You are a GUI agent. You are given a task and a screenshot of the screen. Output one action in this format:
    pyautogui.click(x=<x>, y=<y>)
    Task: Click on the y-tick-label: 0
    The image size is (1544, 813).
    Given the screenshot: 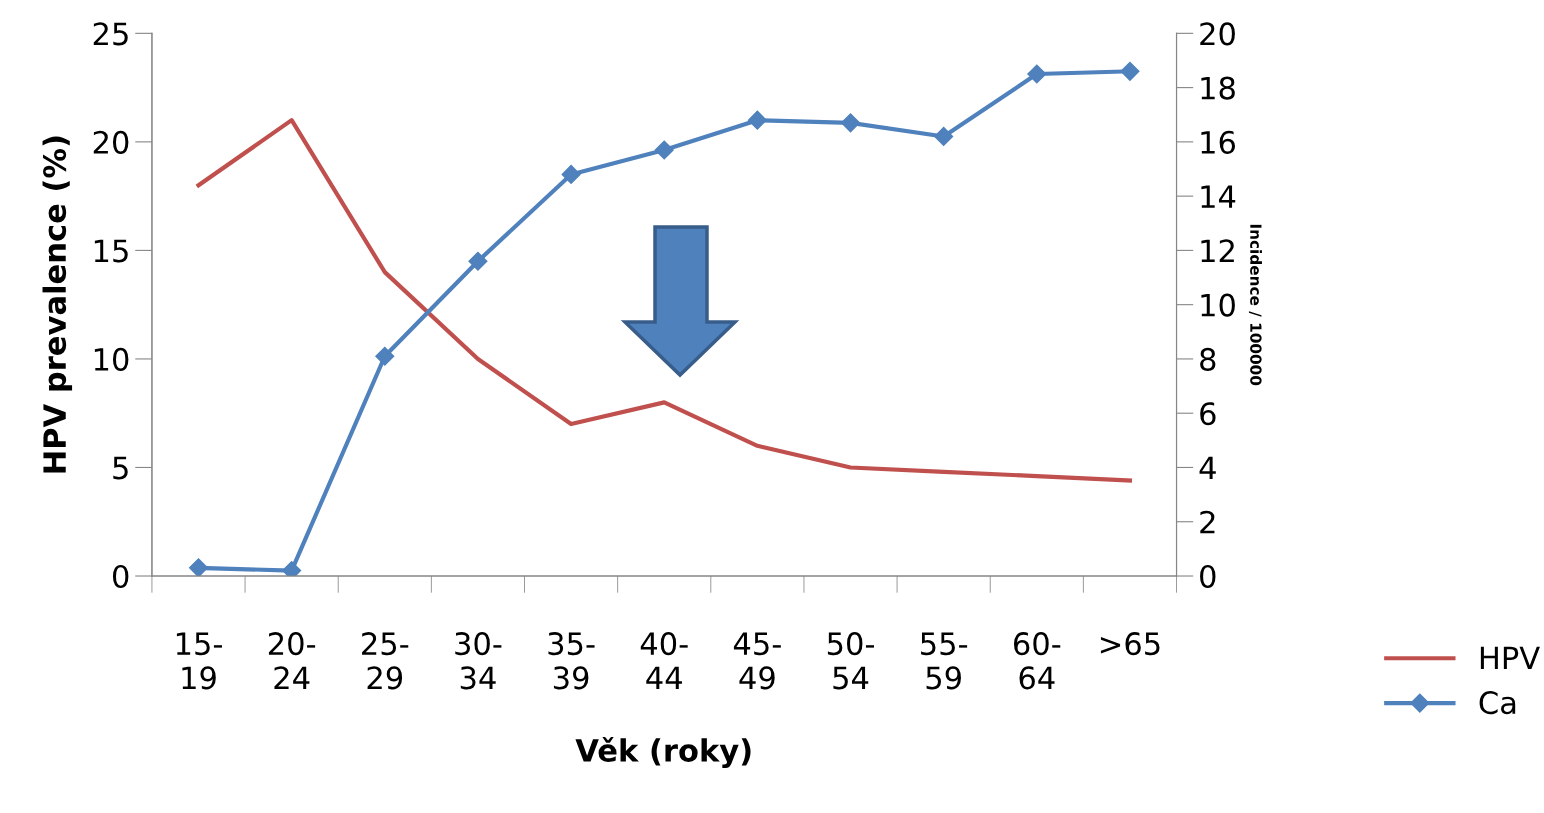 What is the action you would take?
    pyautogui.click(x=120, y=576)
    